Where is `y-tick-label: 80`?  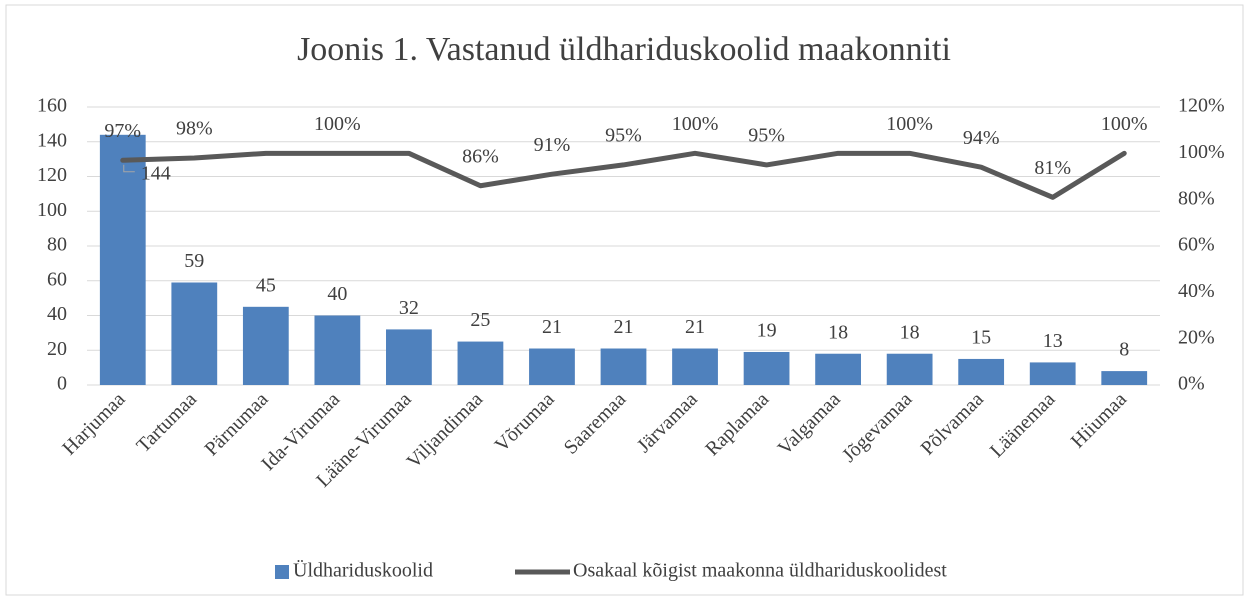 y-tick-label: 80 is located at coordinates (57, 245).